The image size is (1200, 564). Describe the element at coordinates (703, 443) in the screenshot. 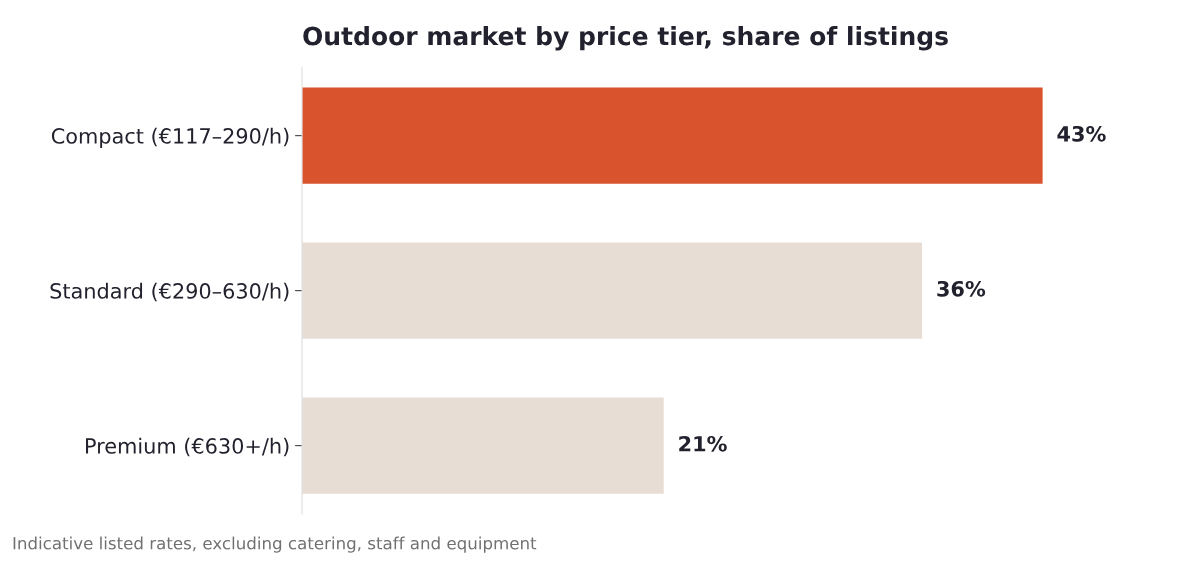

I see `data-label: 21%` at that location.